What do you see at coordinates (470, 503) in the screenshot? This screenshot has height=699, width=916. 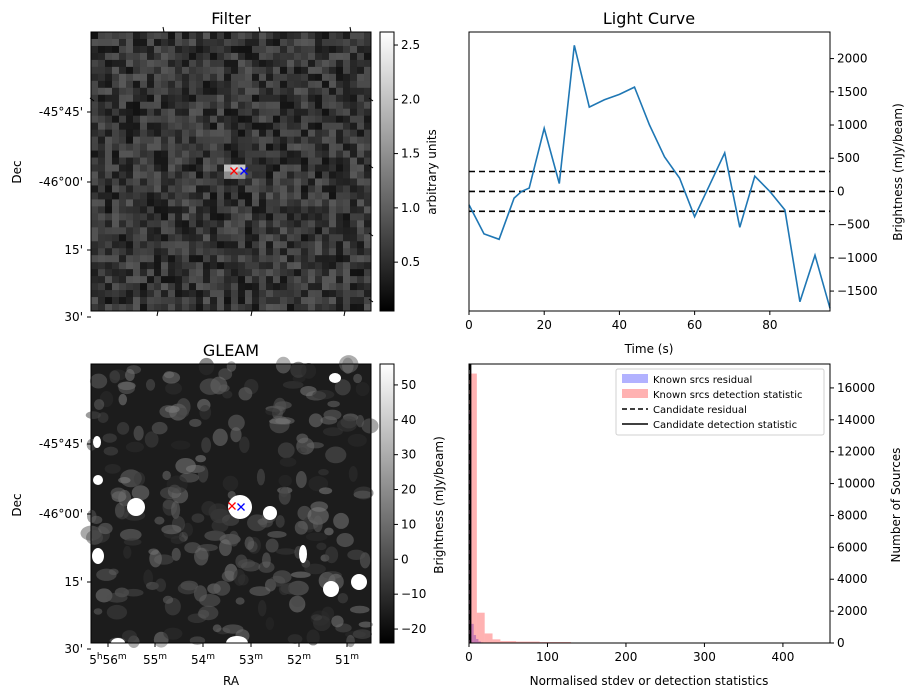 I see `histogram-candidate-lines` at bounding box center [470, 503].